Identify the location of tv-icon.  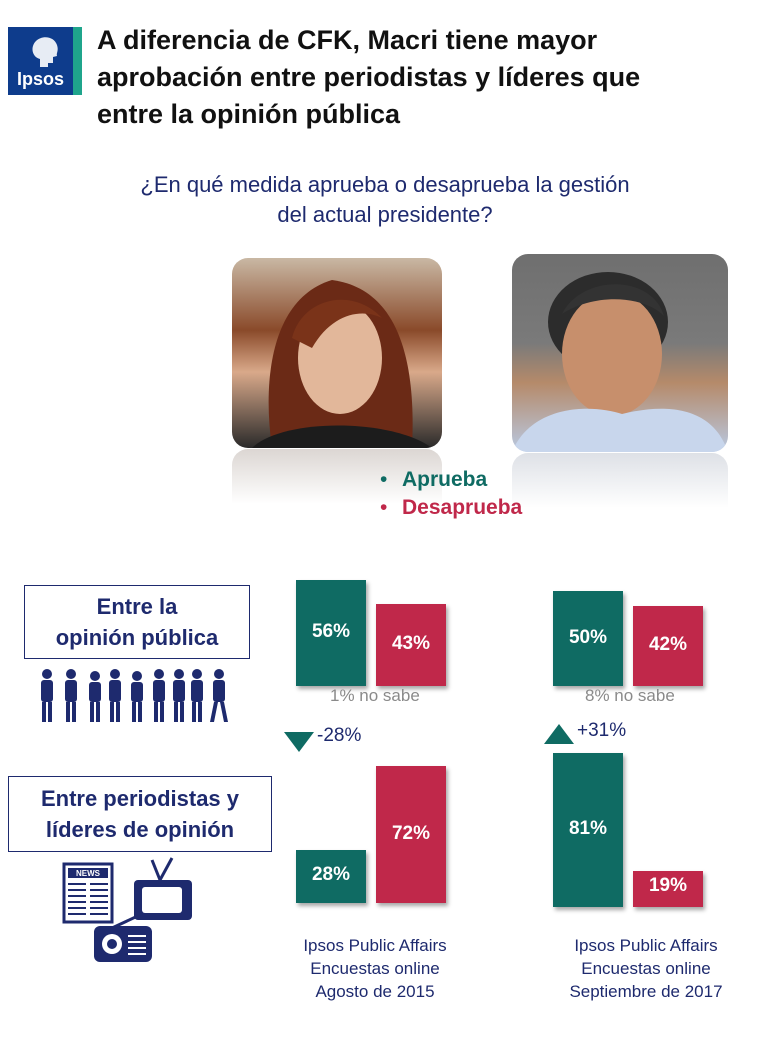
(163, 888).